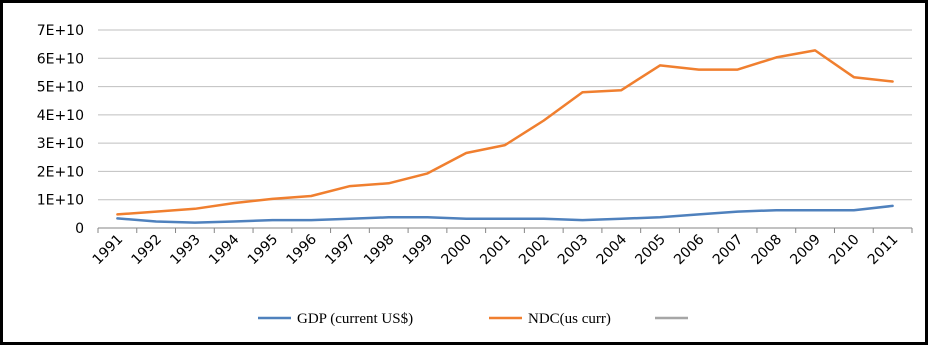 The height and width of the screenshot is (345, 928). Describe the element at coordinates (340, 250) in the screenshot. I see `x-tick-label: 1997` at that location.